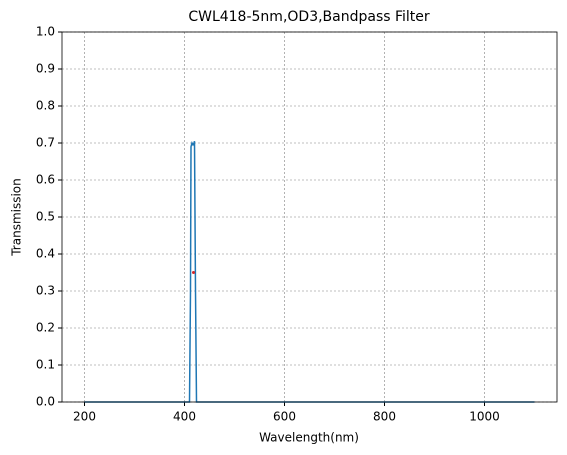  Describe the element at coordinates (45, 180) in the screenshot. I see `y-tick-label: 0.6` at that location.